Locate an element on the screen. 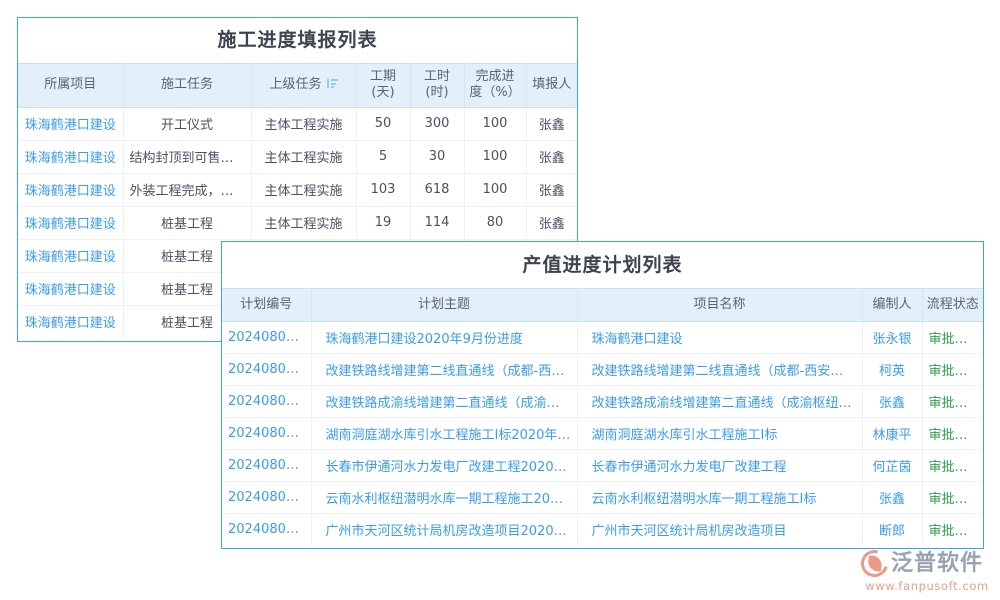  sort-list-icon is located at coordinates (332, 83).